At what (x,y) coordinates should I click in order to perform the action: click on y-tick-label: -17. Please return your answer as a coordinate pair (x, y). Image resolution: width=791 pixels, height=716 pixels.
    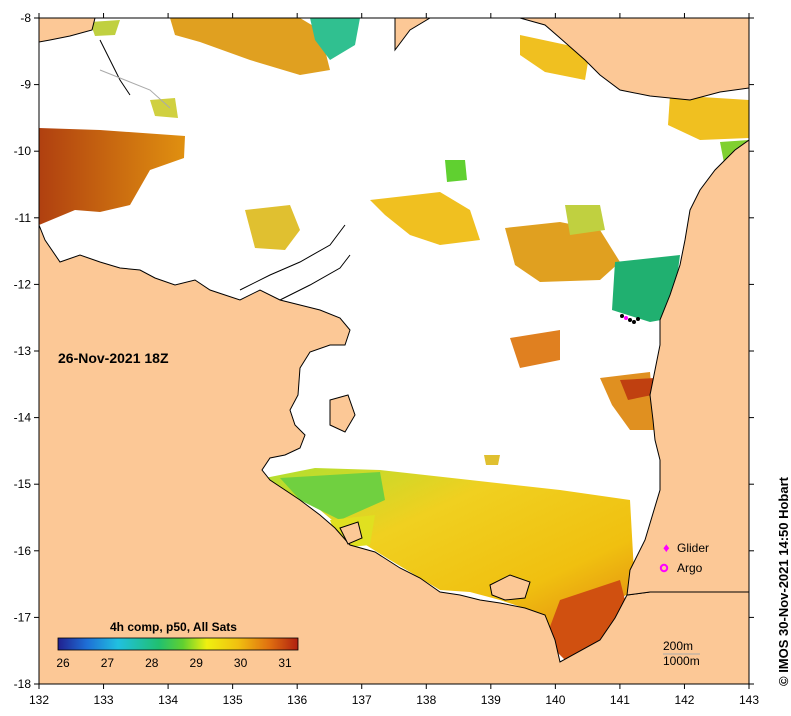
    Looking at the image, I should click on (23, 617).